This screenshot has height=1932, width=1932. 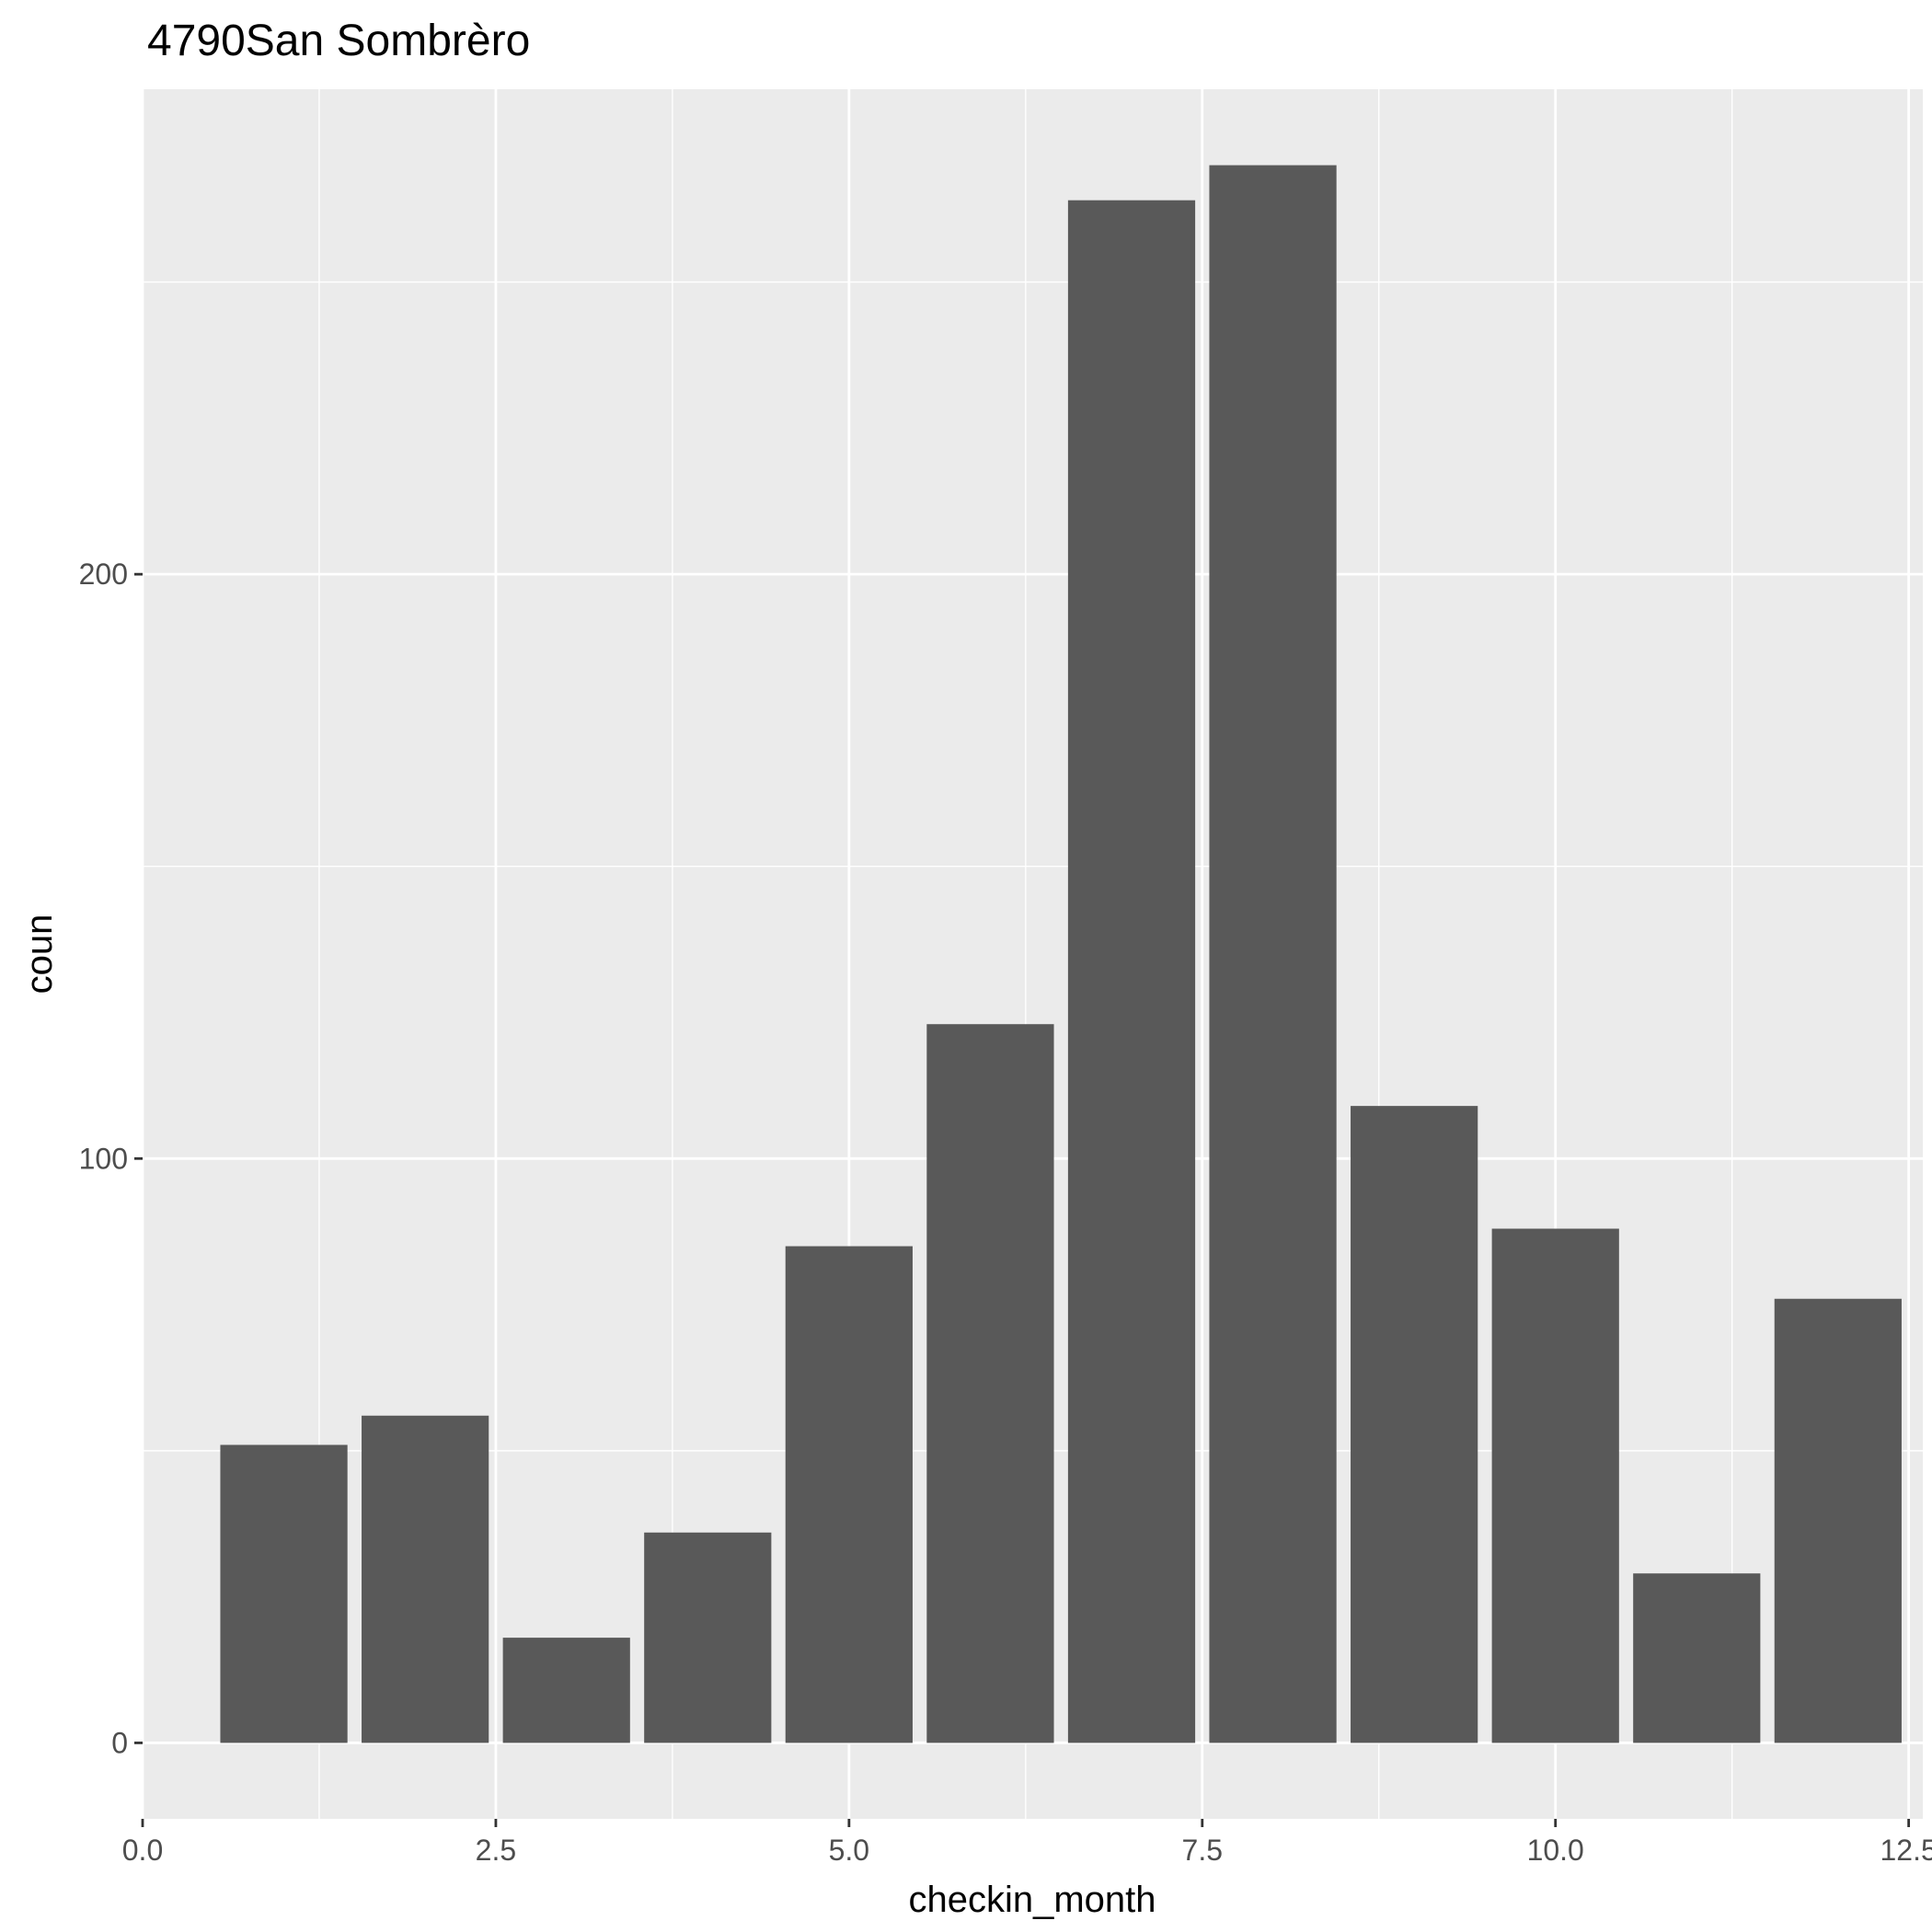 What do you see at coordinates (120, 1742) in the screenshot?
I see `y-tick-label: 0` at bounding box center [120, 1742].